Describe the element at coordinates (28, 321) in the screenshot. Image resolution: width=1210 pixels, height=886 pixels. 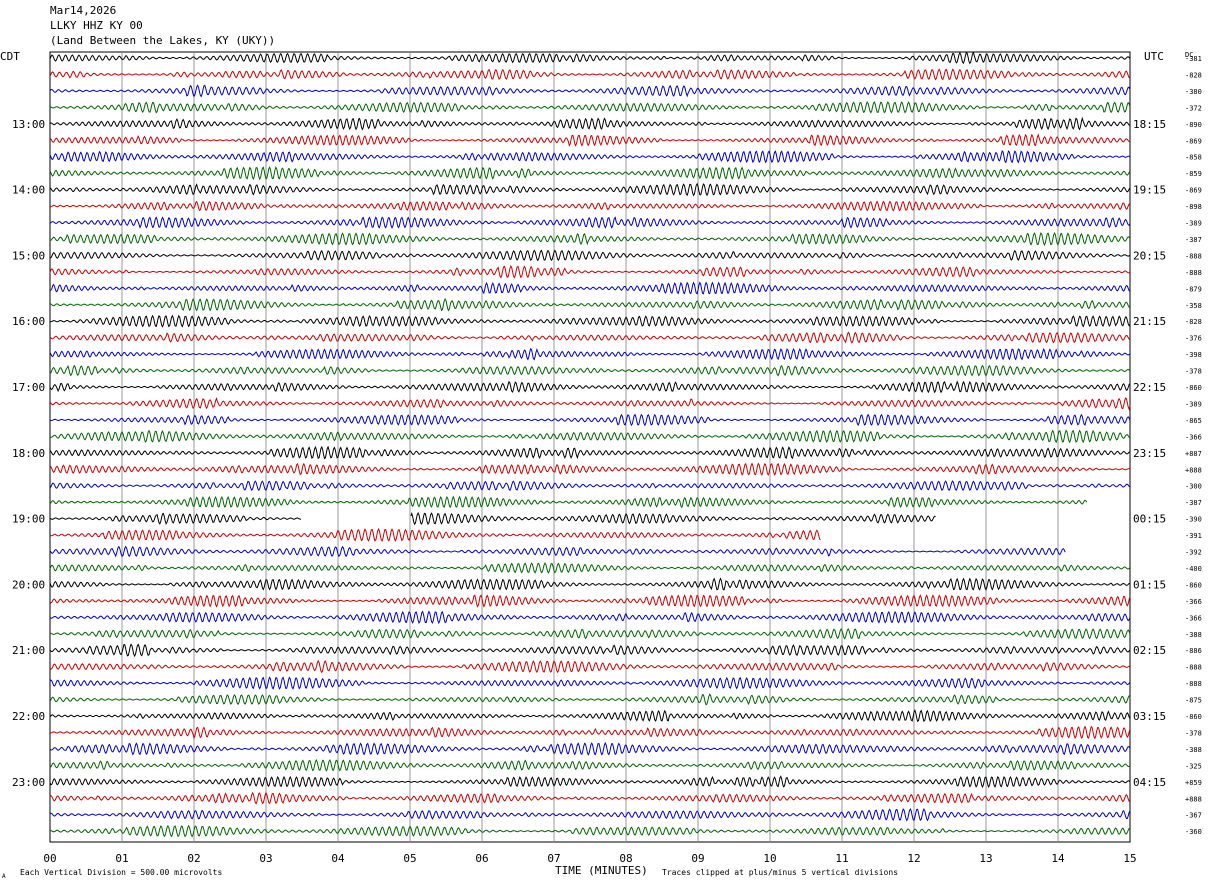
I see `left-hour-label: 16:00` at that location.